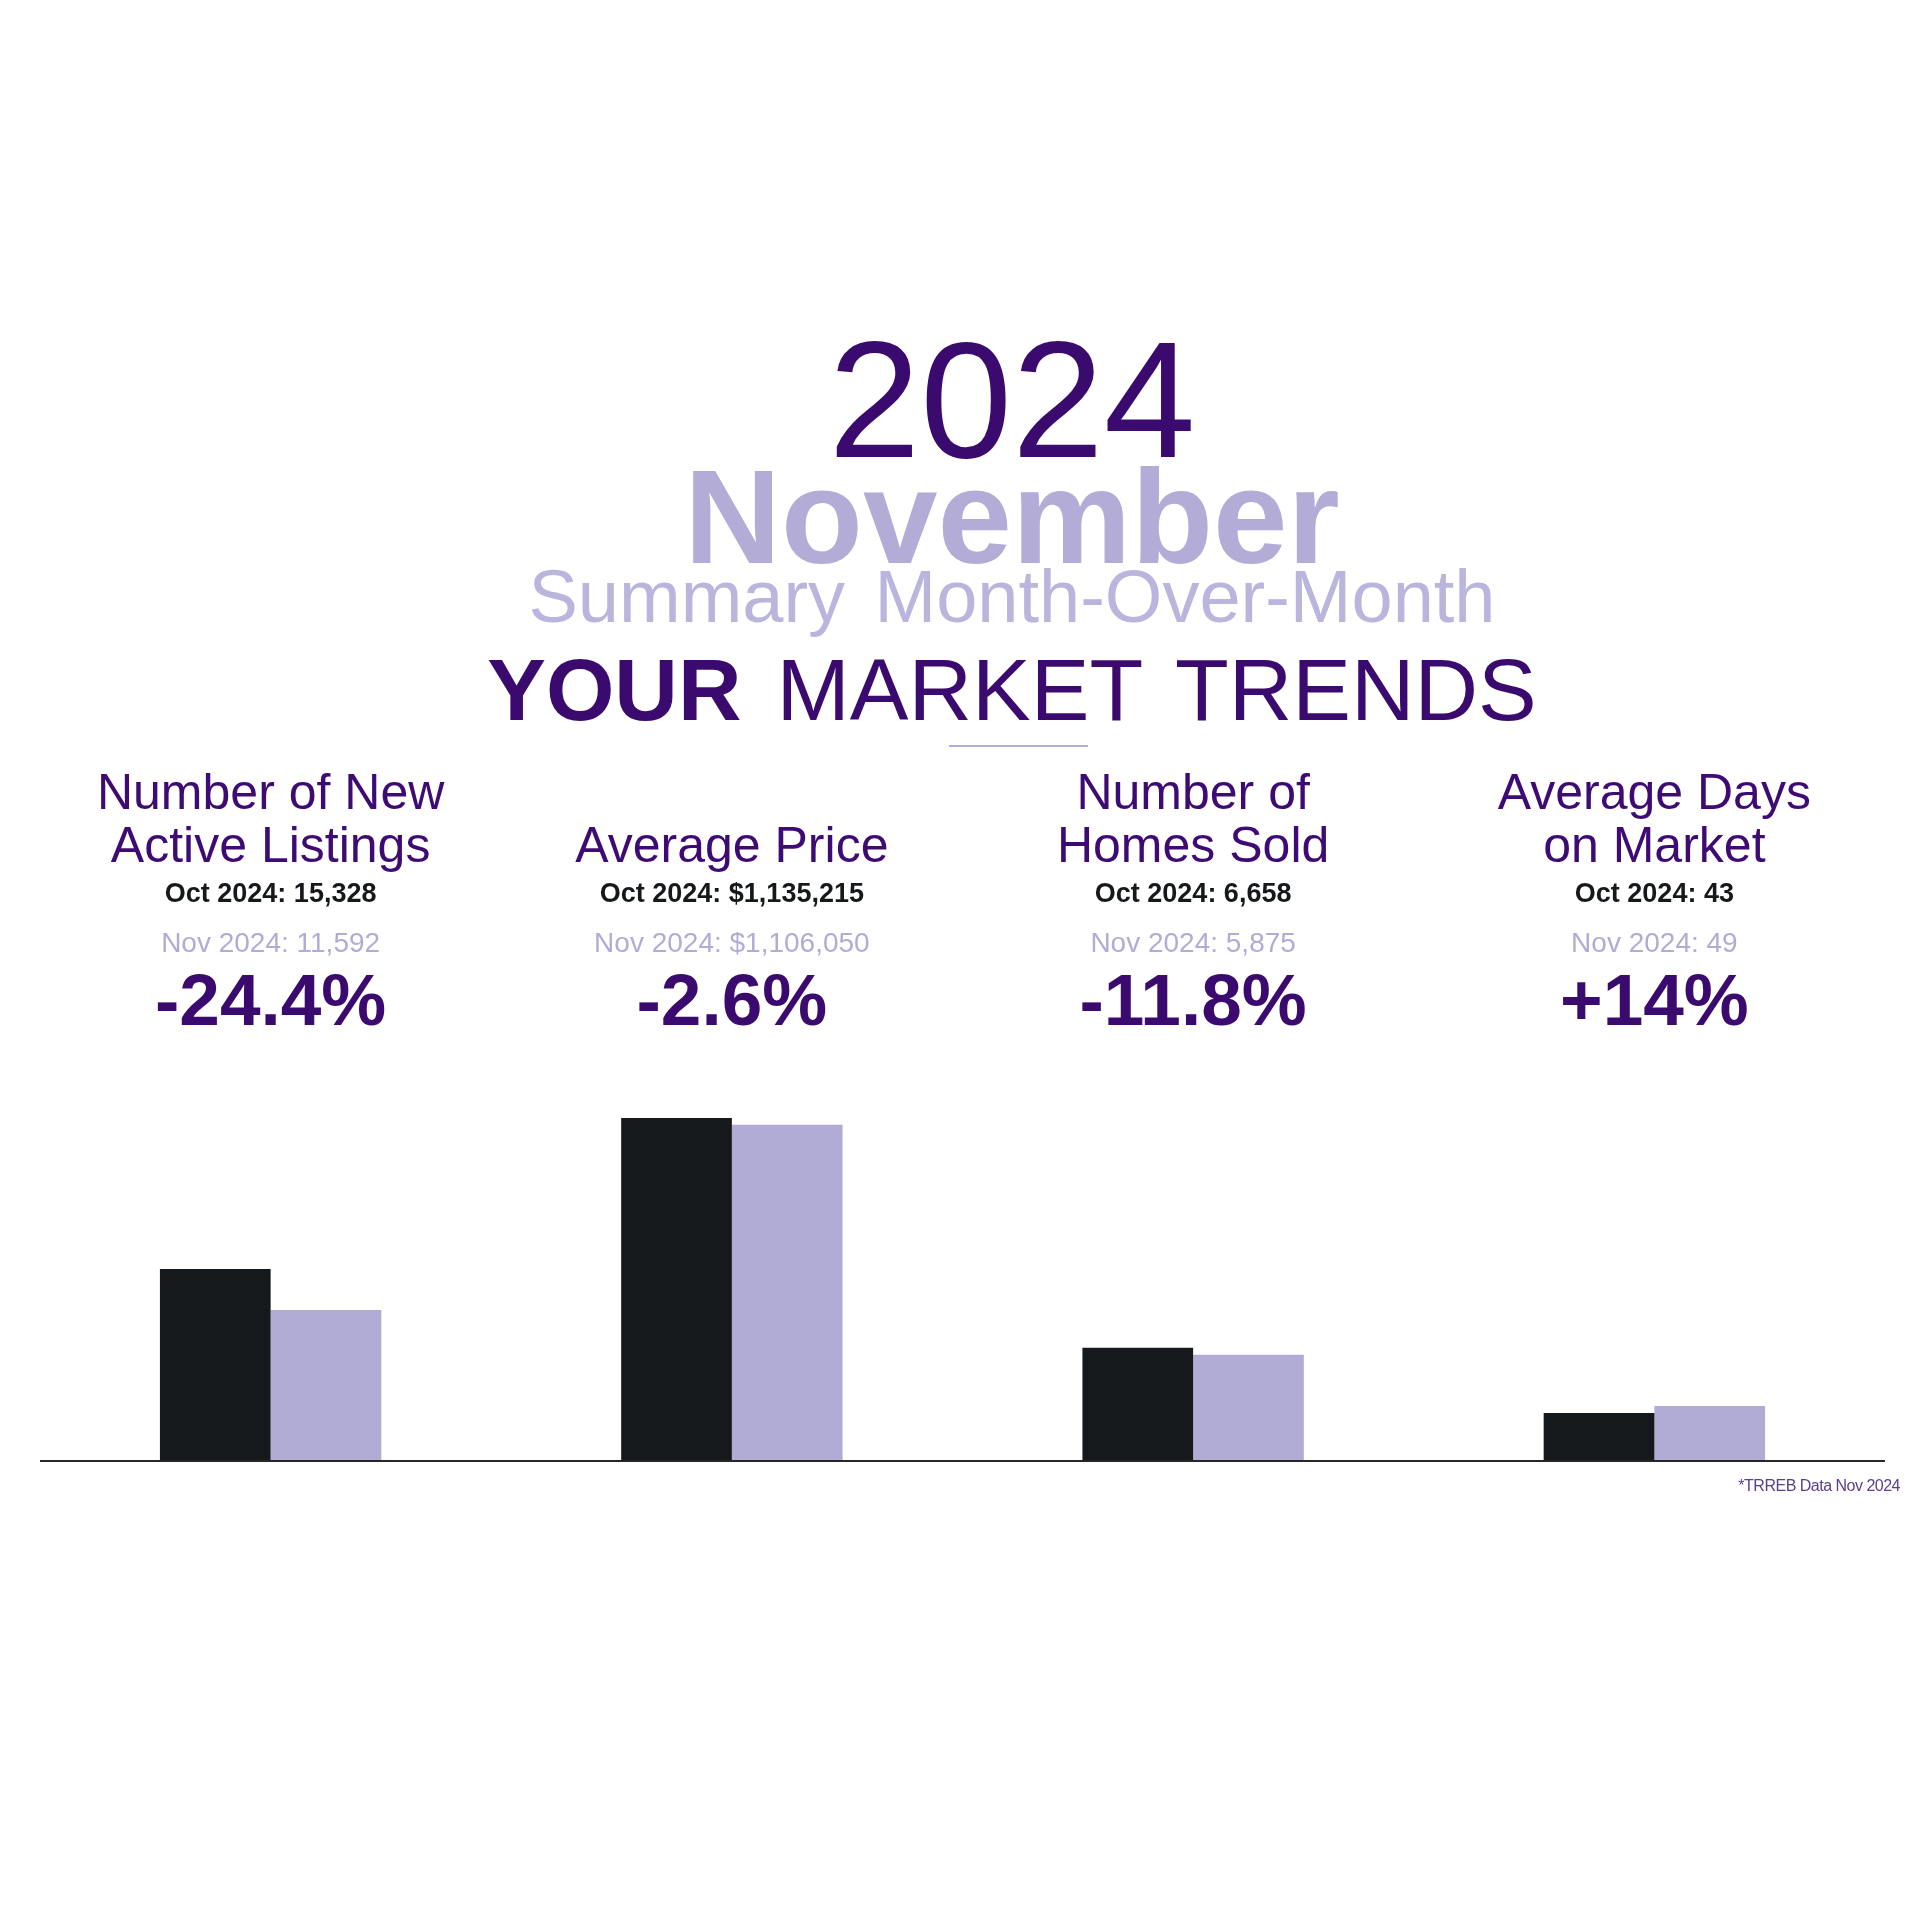 The image size is (1920, 1920). What do you see at coordinates (1819, 1485) in the screenshot?
I see `text: *TRREB Data Nov 2024` at bounding box center [1819, 1485].